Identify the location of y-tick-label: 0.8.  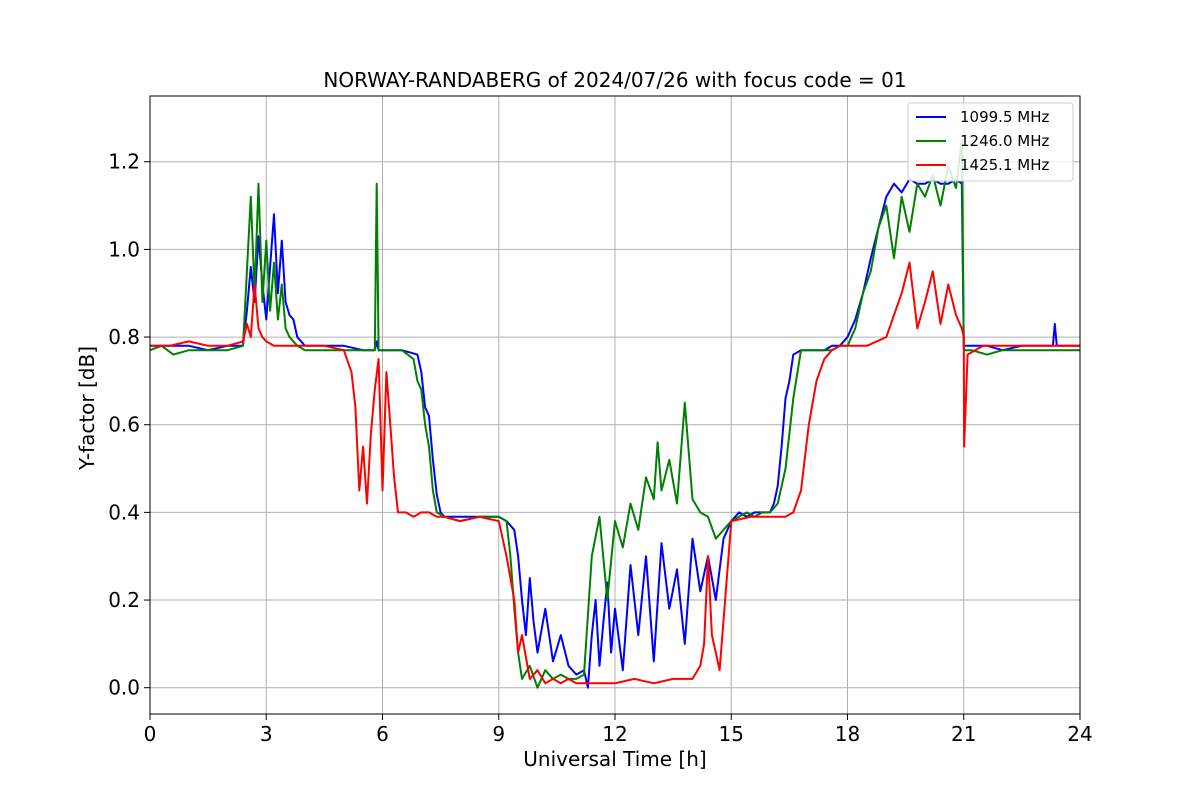
(124, 337).